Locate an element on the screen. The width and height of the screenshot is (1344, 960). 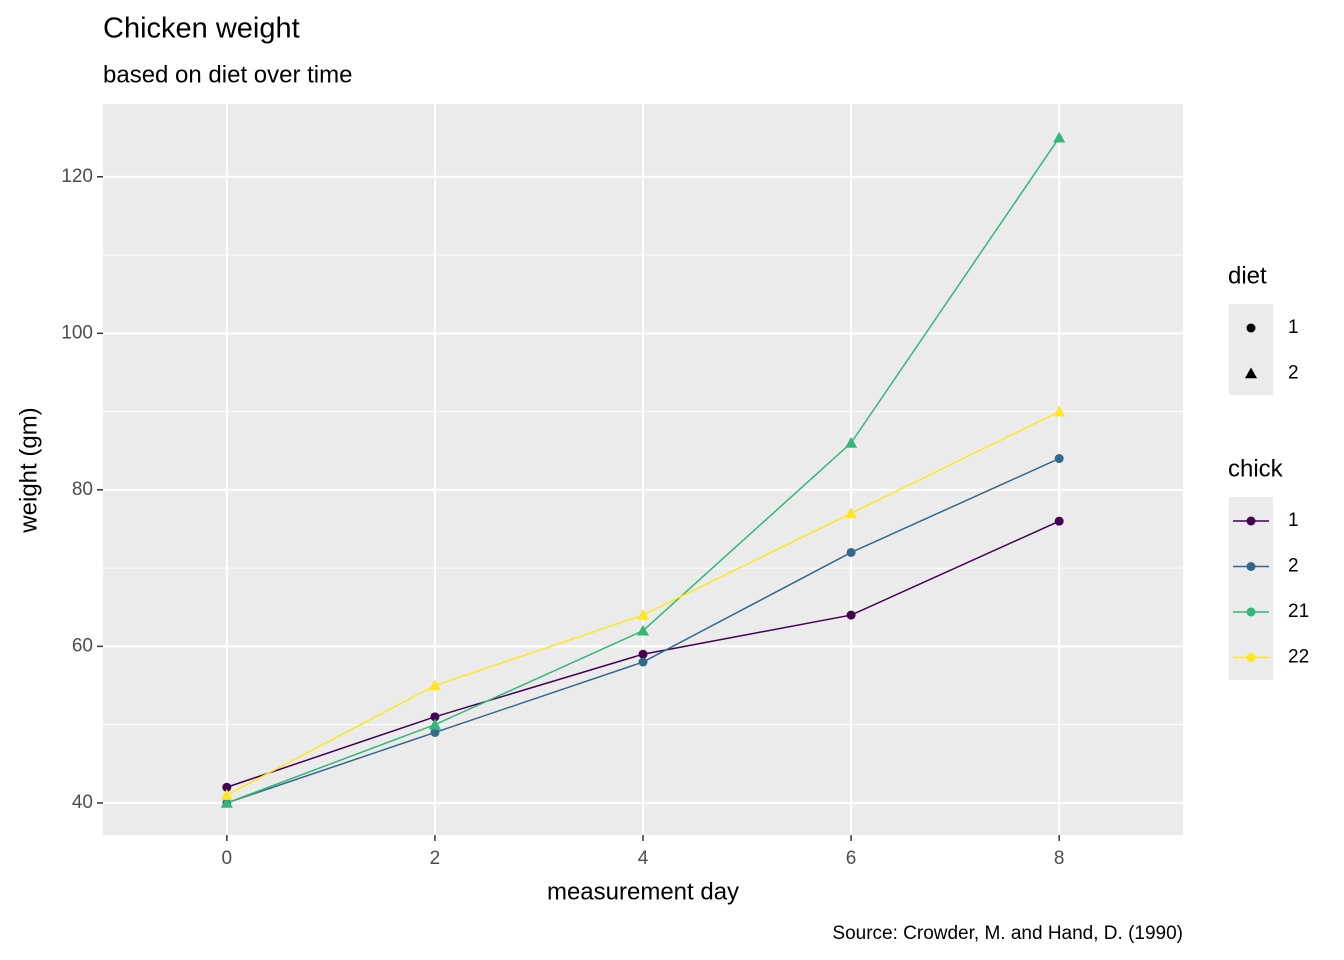
legend-title: chick is located at coordinates (1256, 468).